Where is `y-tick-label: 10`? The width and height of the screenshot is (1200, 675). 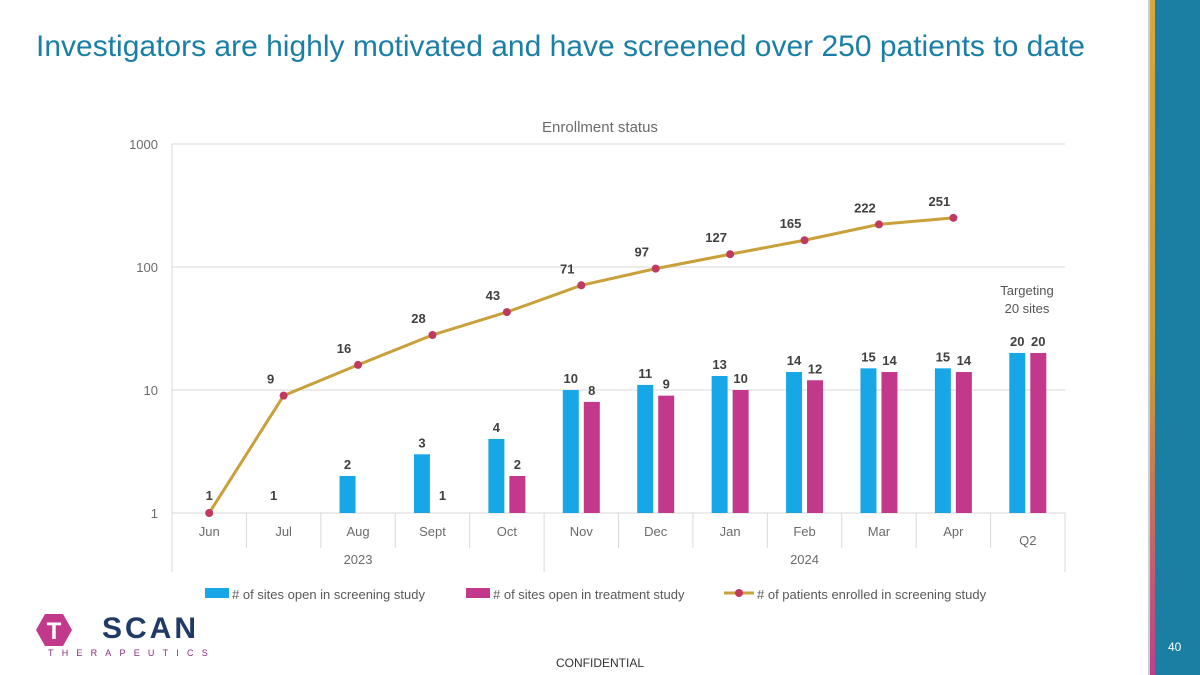 y-tick-label: 10 is located at coordinates (151, 390).